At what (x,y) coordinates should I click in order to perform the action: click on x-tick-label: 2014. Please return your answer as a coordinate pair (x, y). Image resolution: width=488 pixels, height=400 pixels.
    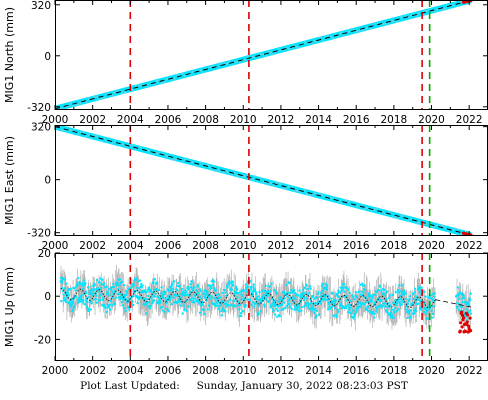
    Looking at the image, I should click on (318, 120).